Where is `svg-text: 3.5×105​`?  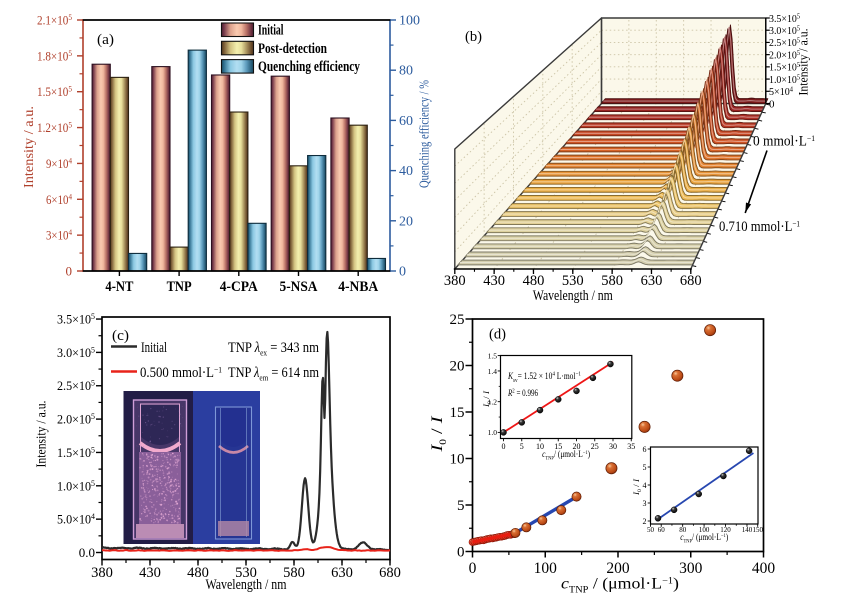 svg-text: 3.5×105​ is located at coordinates (76, 319).